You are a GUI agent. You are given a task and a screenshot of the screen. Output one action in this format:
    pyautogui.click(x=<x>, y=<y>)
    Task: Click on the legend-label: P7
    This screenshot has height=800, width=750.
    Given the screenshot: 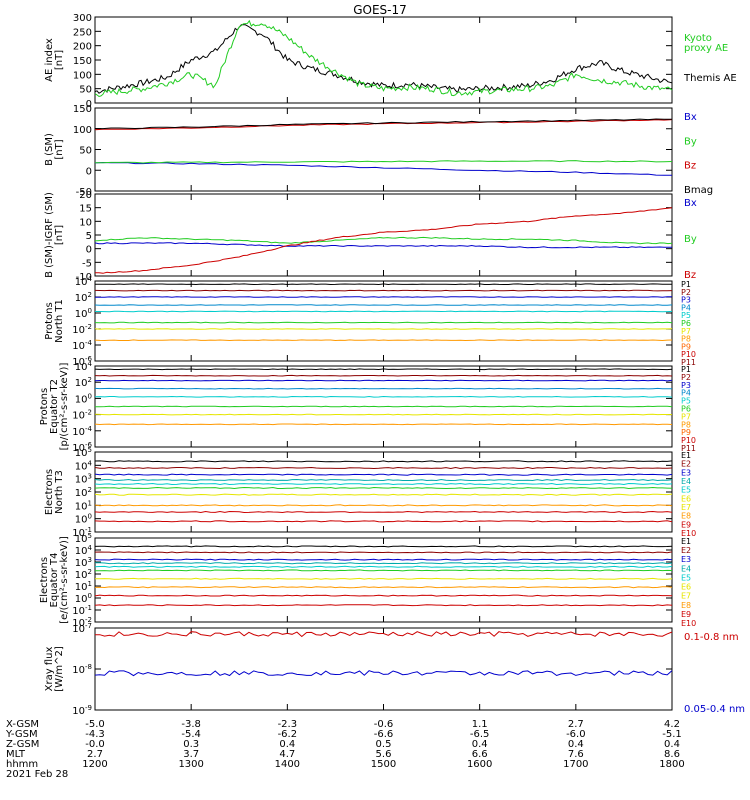 What is the action you would take?
    pyautogui.click(x=686, y=416)
    